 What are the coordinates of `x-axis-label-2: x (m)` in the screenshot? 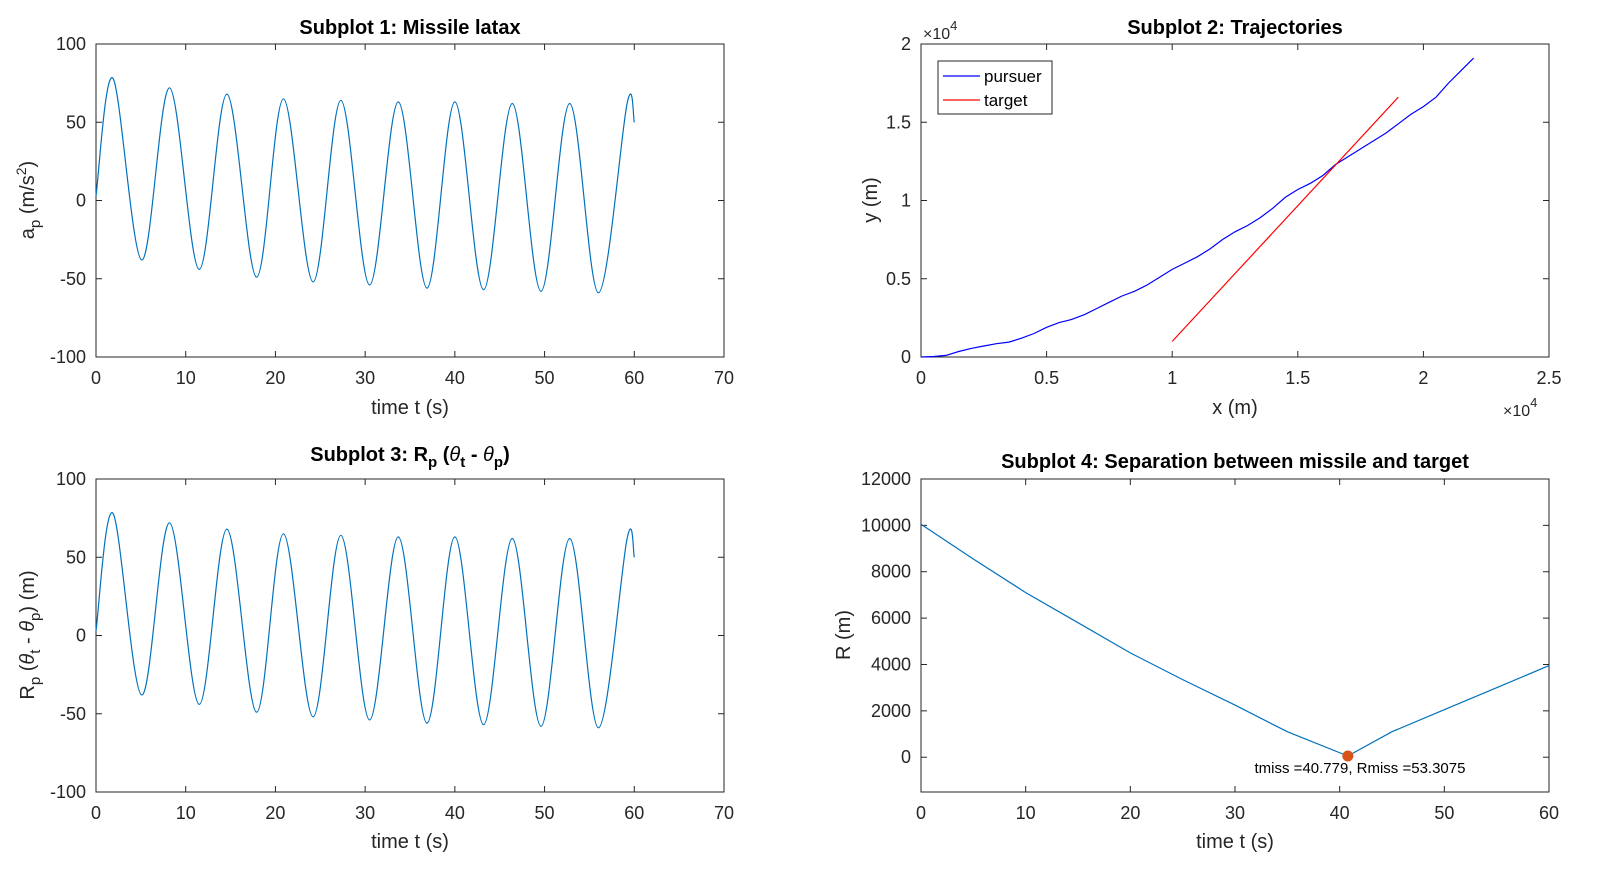 It's located at (1235, 408).